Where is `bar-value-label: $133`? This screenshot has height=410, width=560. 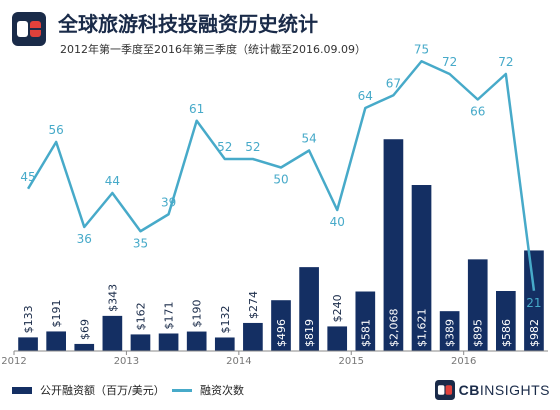
bar-value-label: $133 is located at coordinates (28, 319).